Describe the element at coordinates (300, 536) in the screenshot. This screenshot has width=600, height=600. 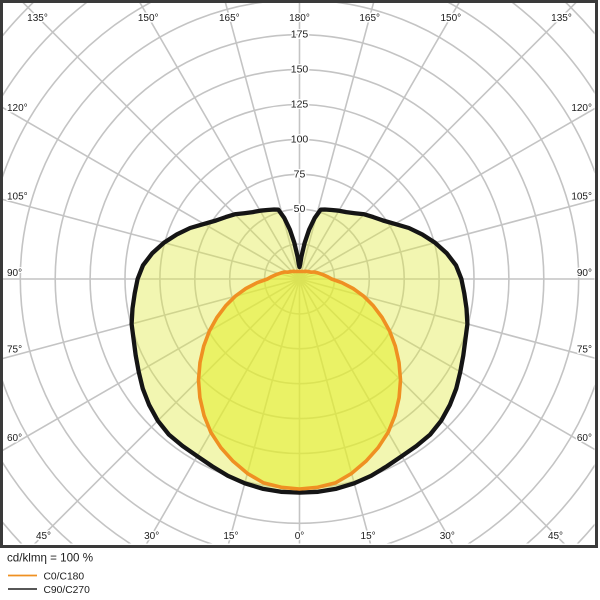
I see `angle-label-0-right: 0°` at that location.